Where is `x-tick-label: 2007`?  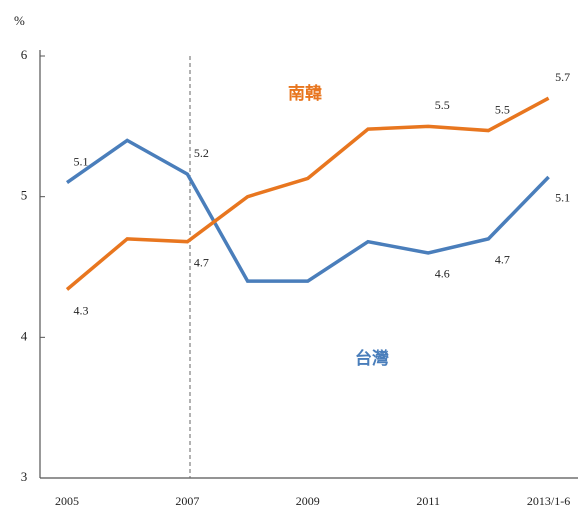 x-tick-label: 2007 is located at coordinates (187, 501).